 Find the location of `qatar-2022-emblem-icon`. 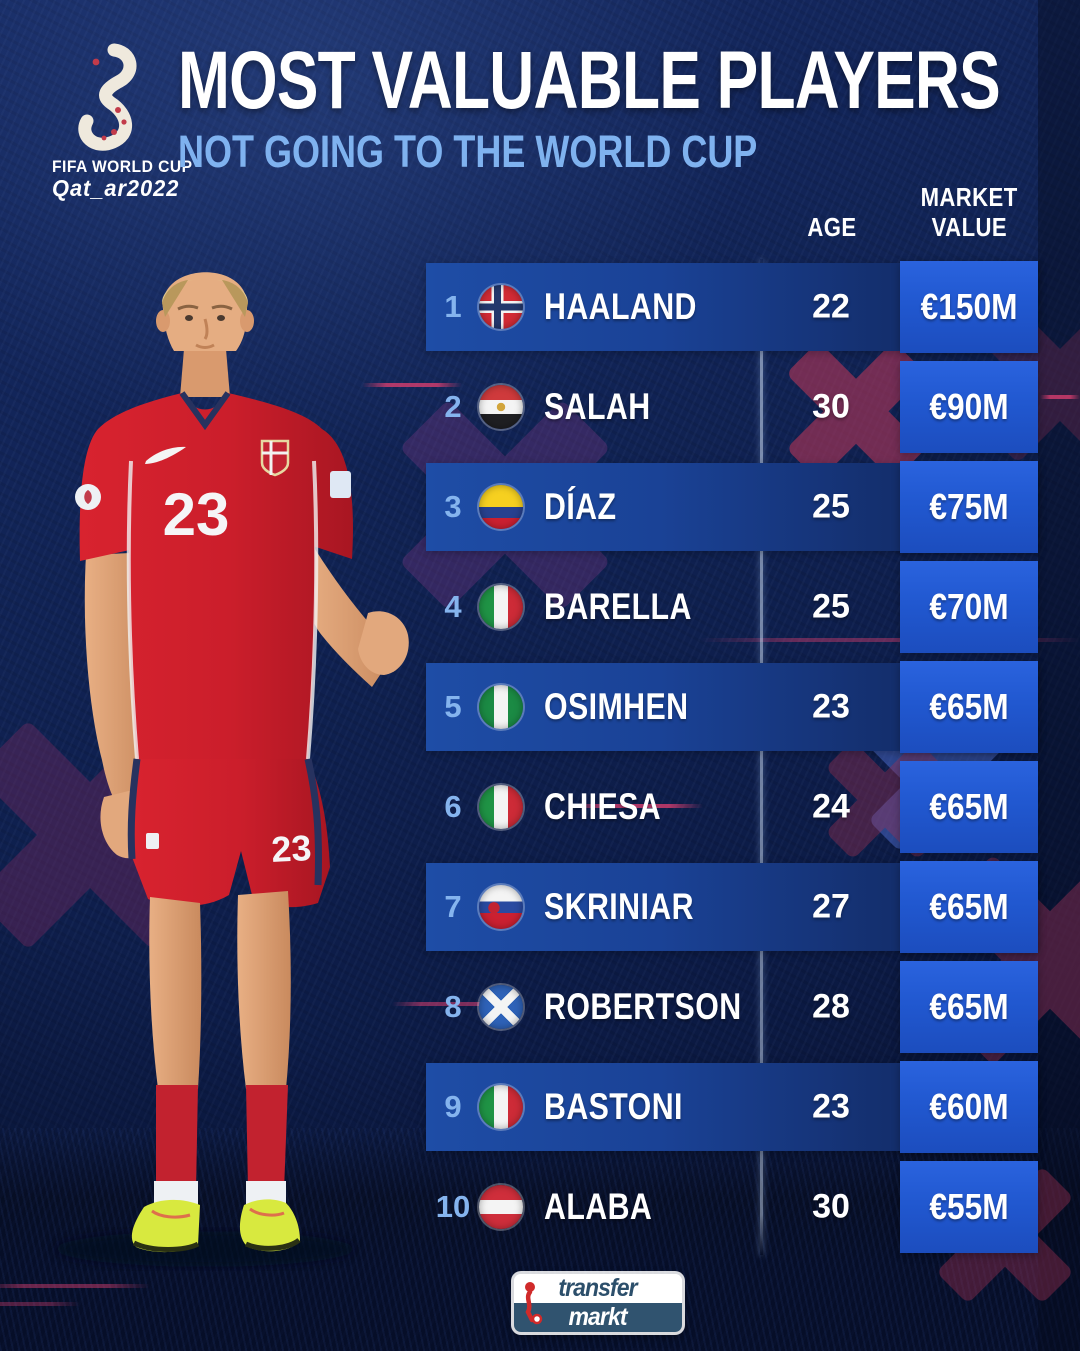

qatar-2022-emblem-icon is located at coordinates (107, 97).